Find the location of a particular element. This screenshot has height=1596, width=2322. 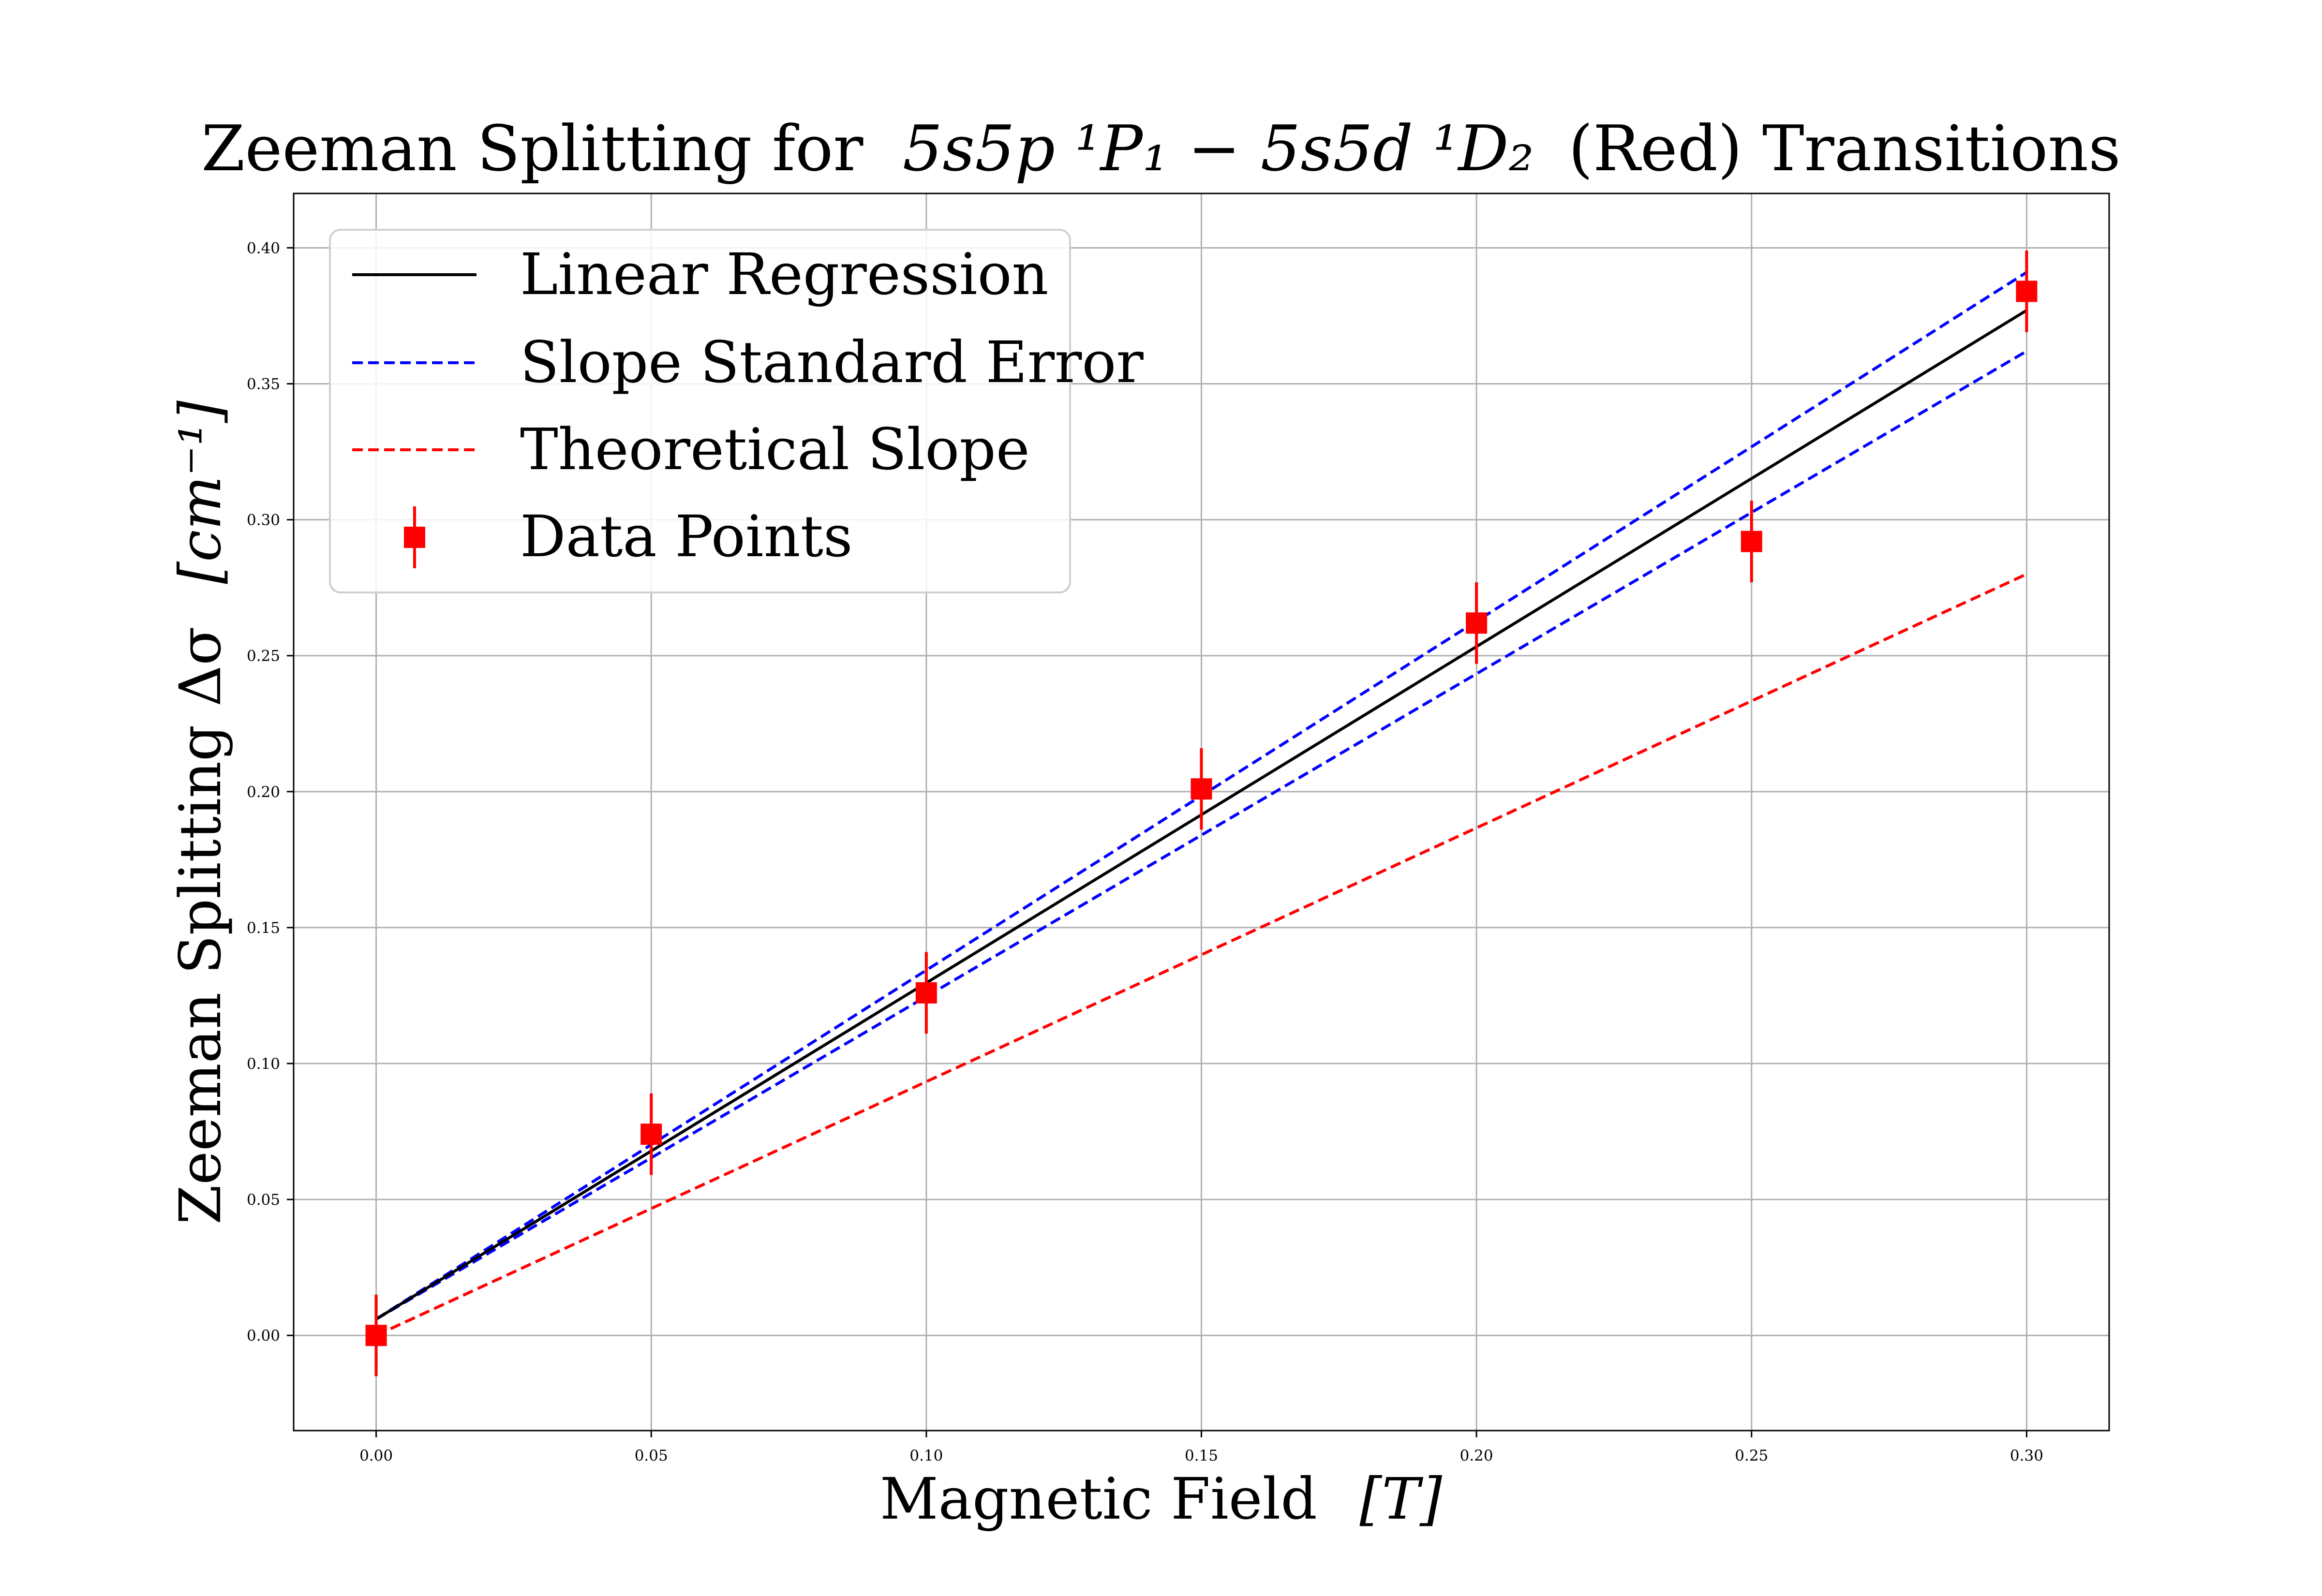

x-tick-label: 0.10 is located at coordinates (926, 1455).